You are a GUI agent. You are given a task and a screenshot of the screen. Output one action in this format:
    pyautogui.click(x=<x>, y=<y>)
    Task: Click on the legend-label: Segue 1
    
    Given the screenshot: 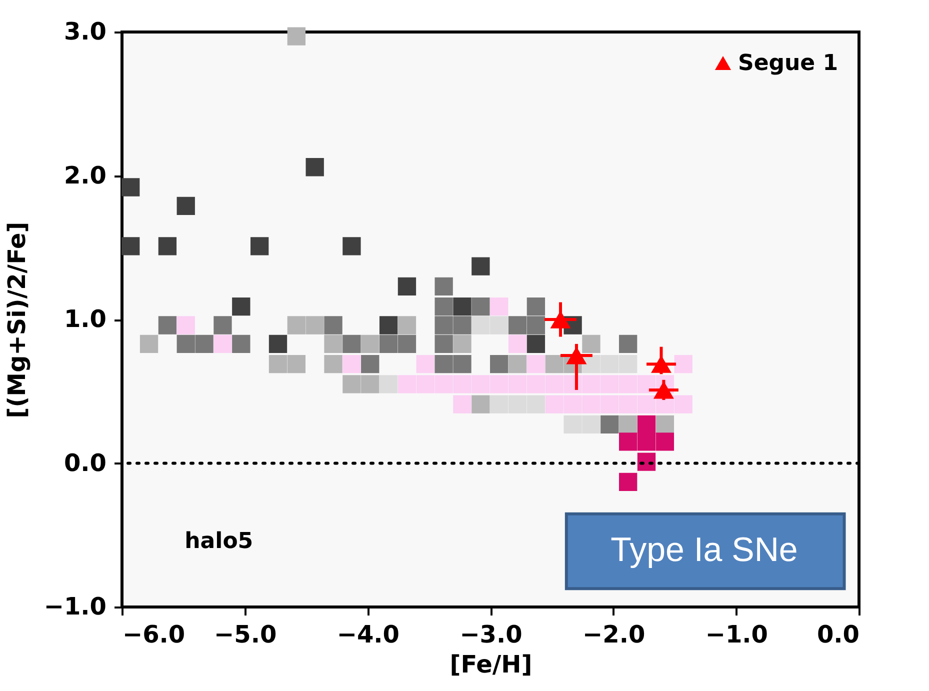 What is the action you would take?
    pyautogui.click(x=788, y=63)
    